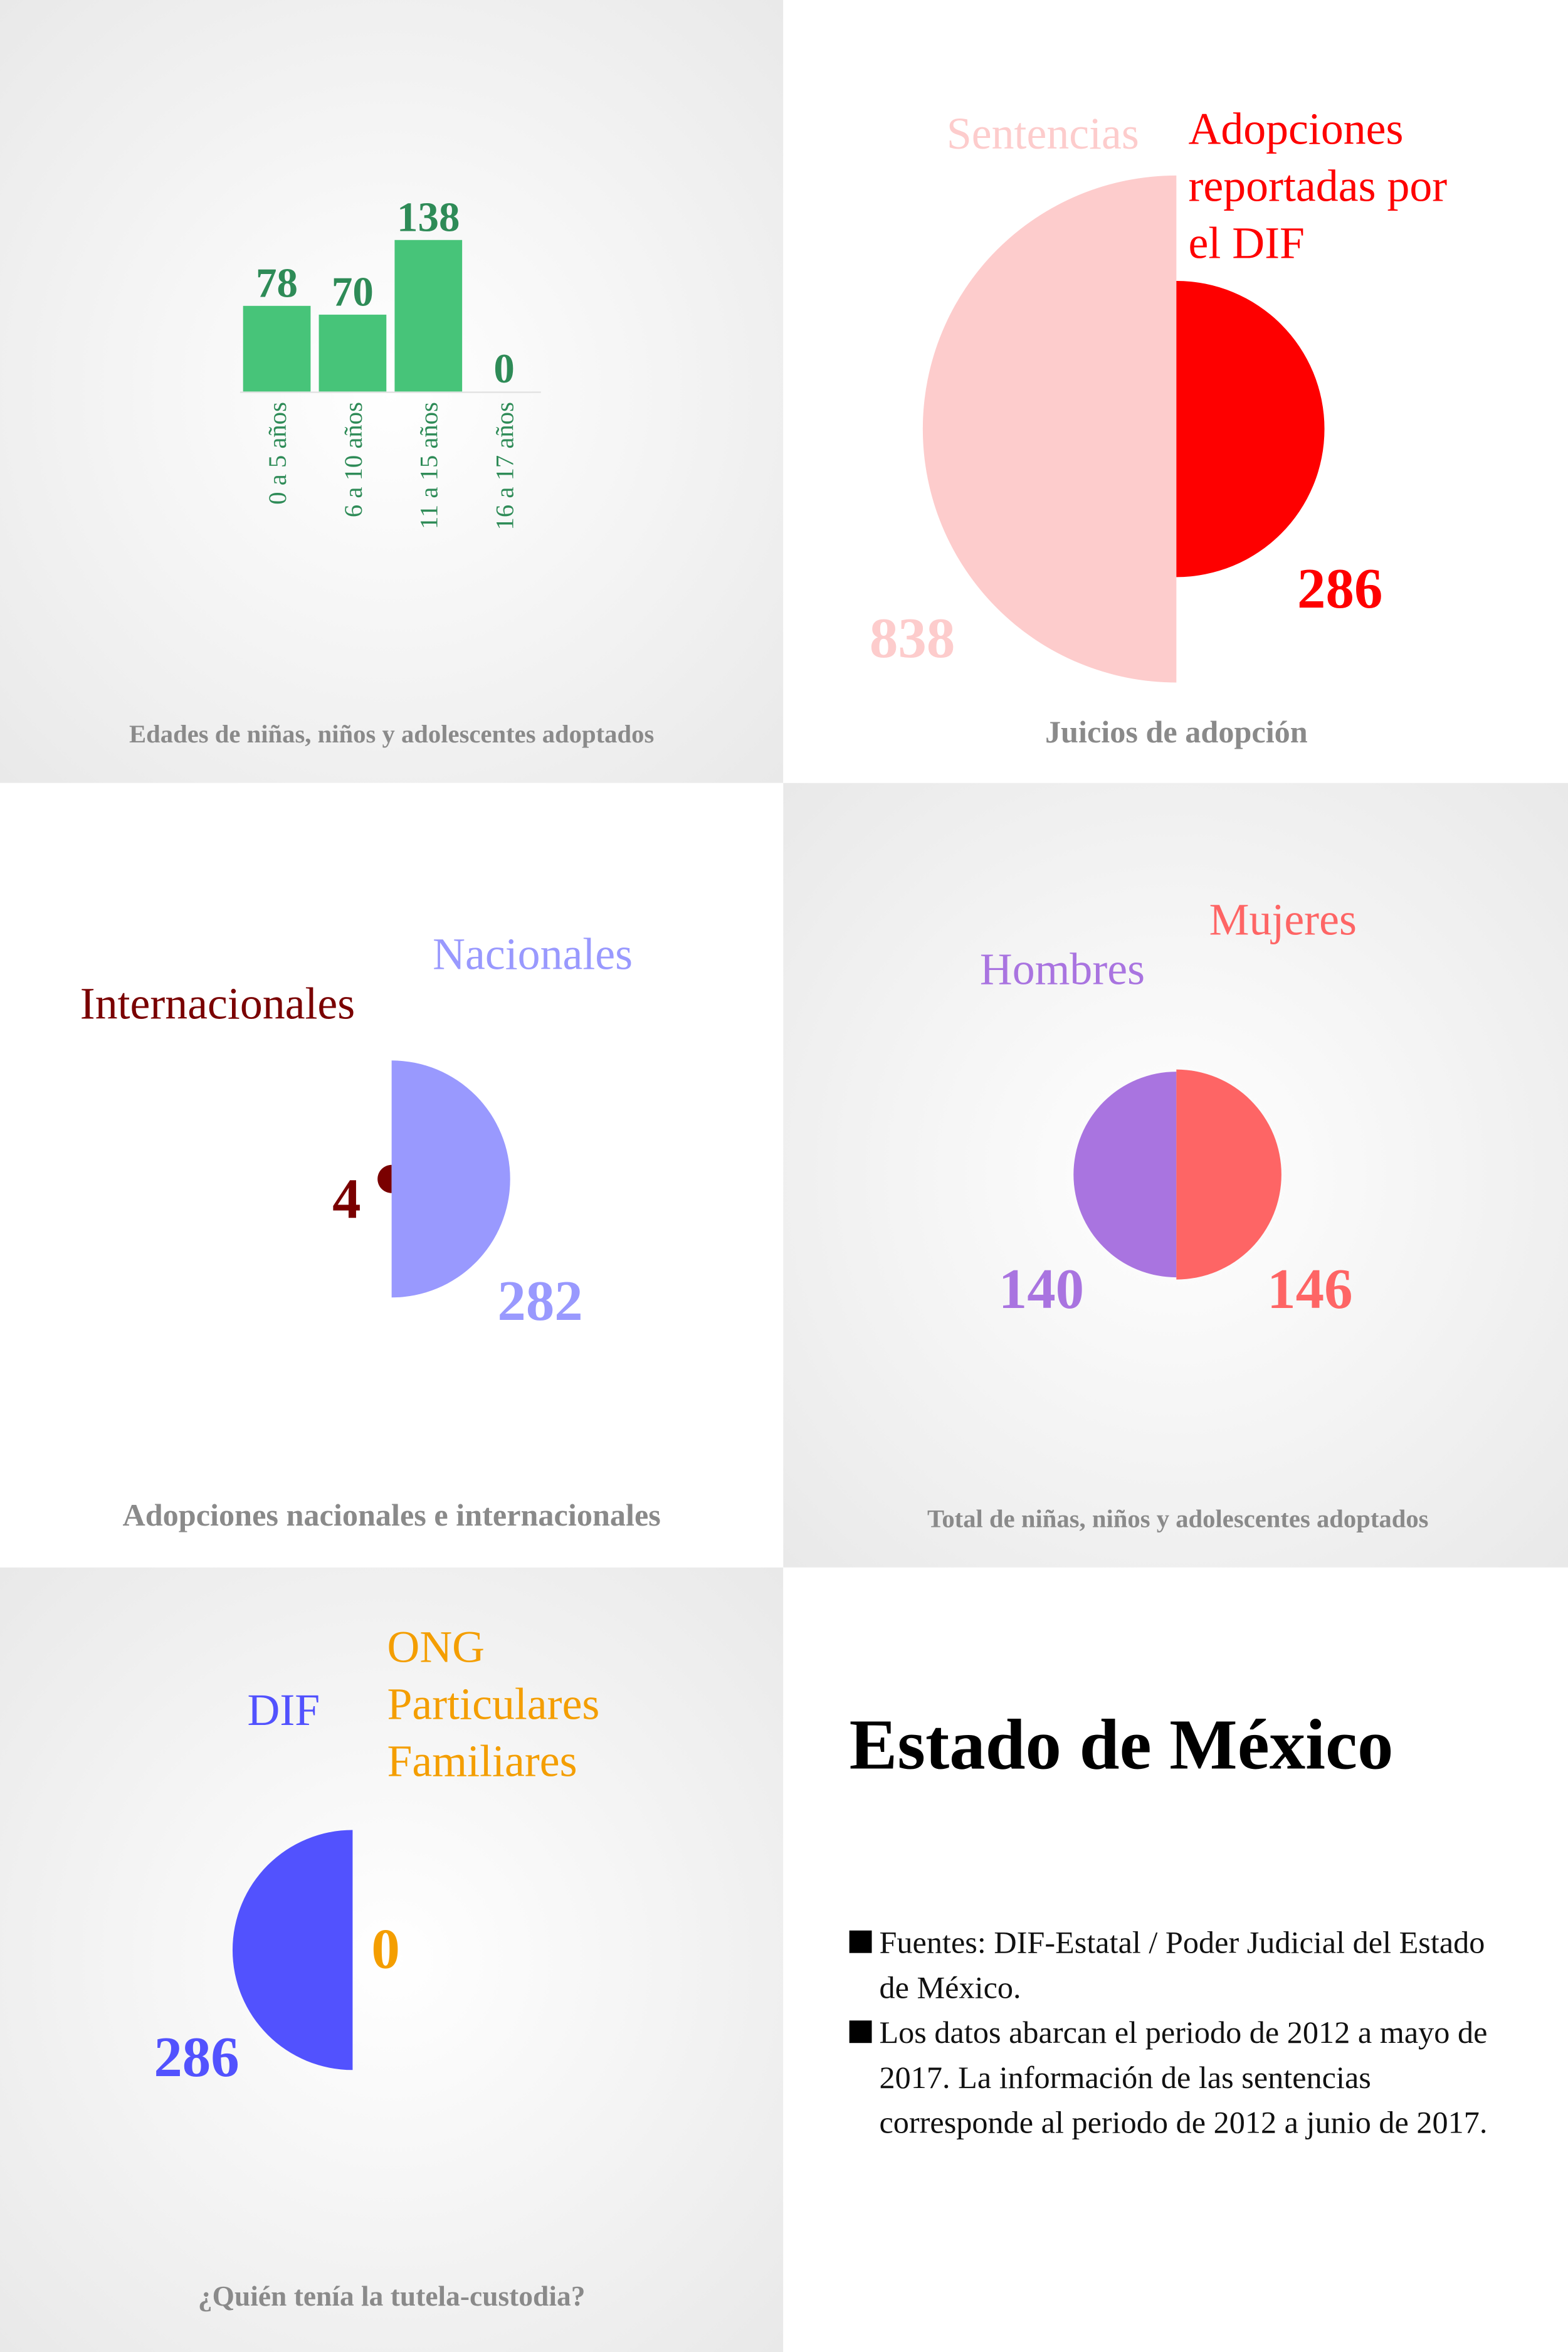 This screenshot has width=1568, height=2352. I want to click on chart-title: Adopciones nacionales e internacionales, so click(391, 1514).